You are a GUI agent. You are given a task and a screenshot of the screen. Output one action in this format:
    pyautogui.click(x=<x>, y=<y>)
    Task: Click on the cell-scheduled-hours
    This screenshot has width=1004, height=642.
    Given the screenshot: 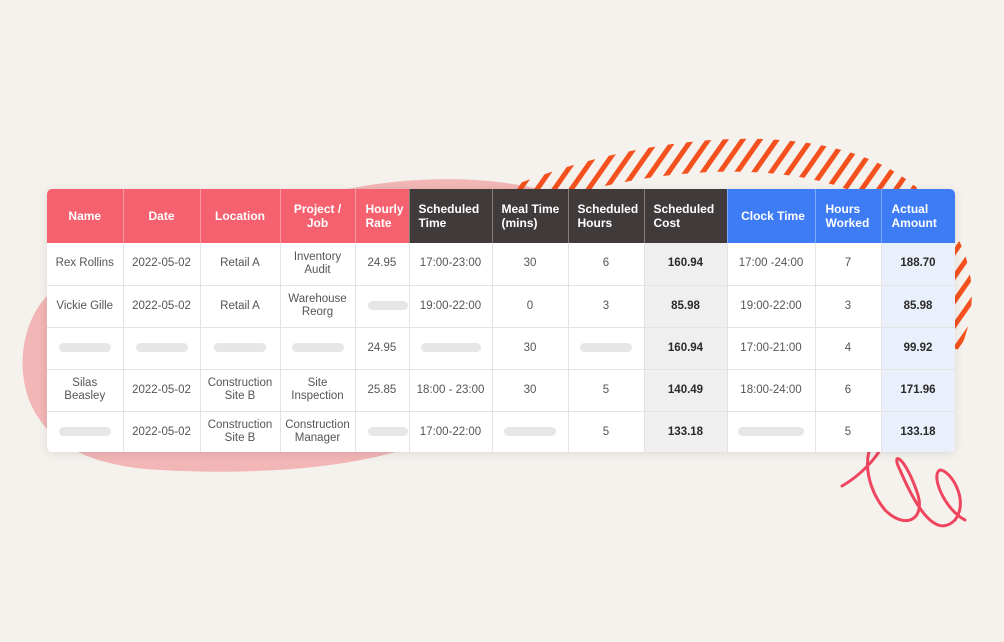 What is the action you would take?
    pyautogui.click(x=606, y=348)
    